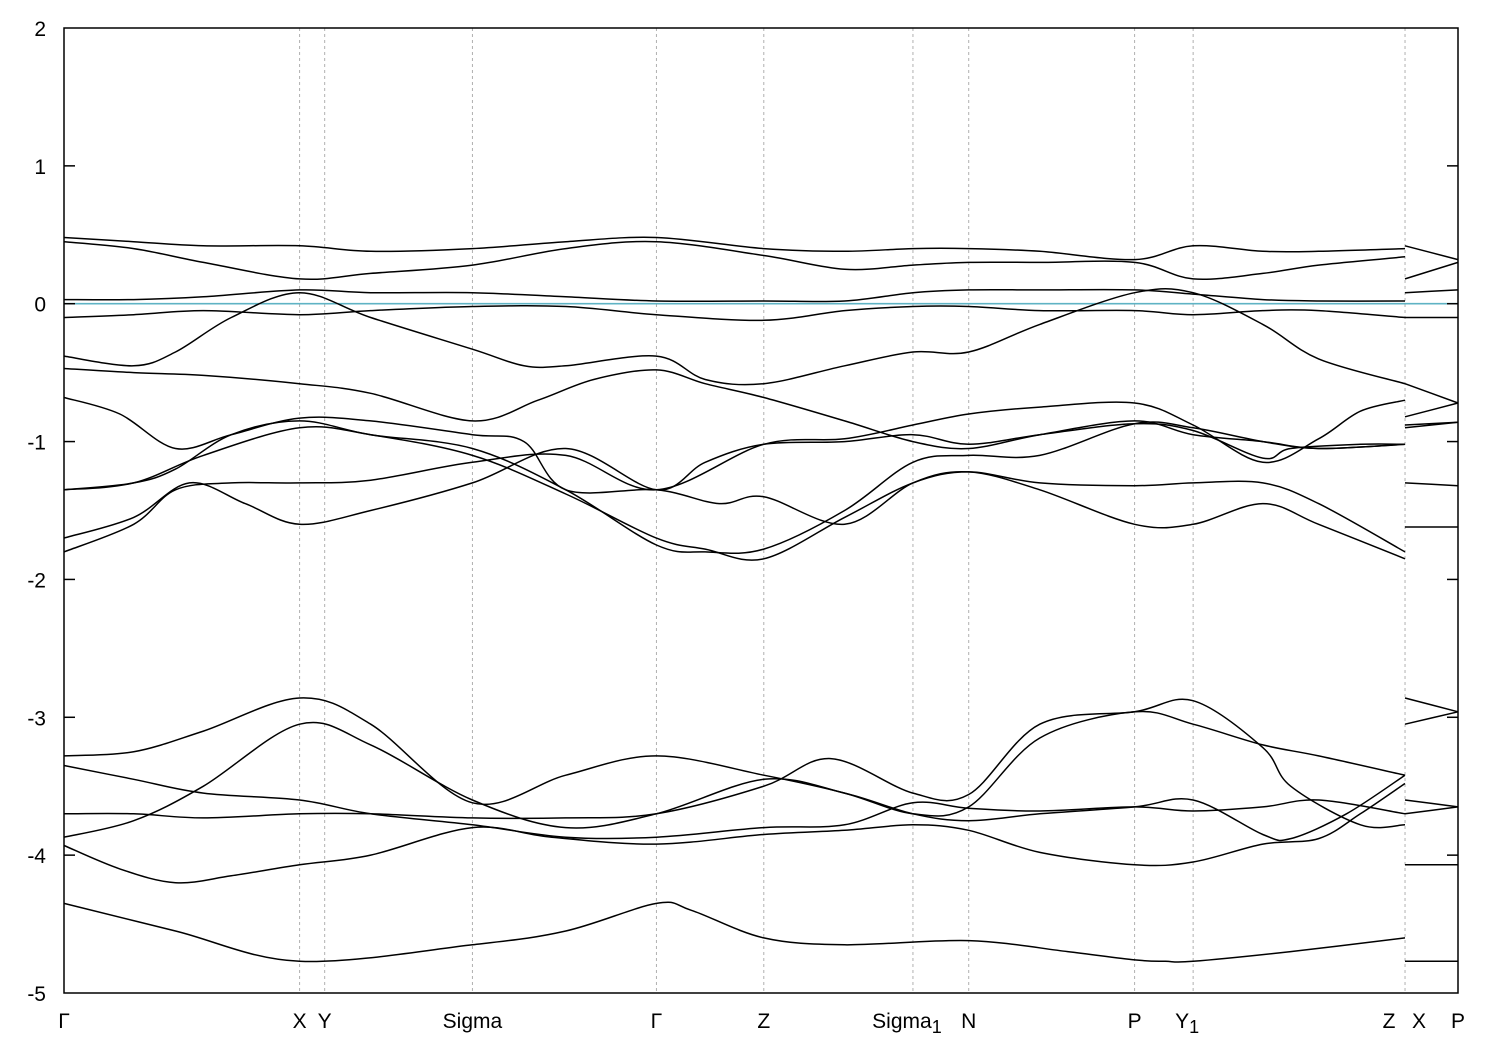  What do you see at coordinates (907, 1023) in the screenshot?
I see `kpath-label-6: Sigma1` at bounding box center [907, 1023].